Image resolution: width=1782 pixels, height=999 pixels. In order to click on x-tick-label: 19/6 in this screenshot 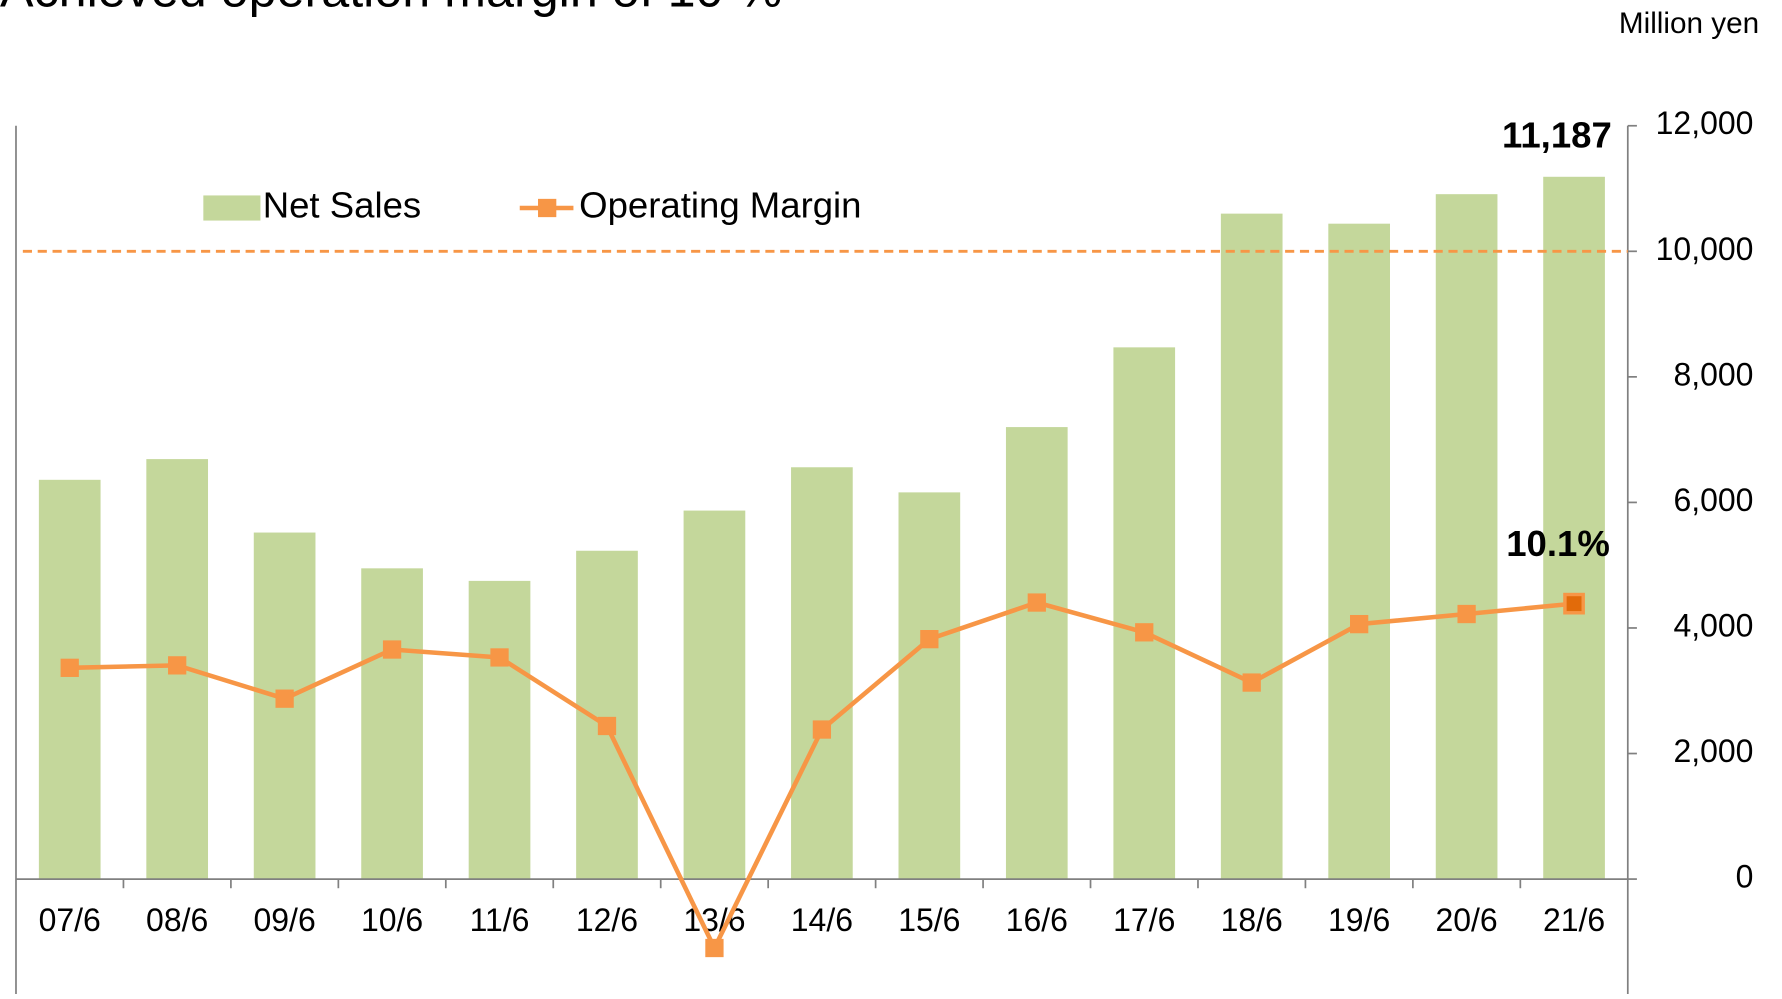, I will do `click(1359, 920)`.